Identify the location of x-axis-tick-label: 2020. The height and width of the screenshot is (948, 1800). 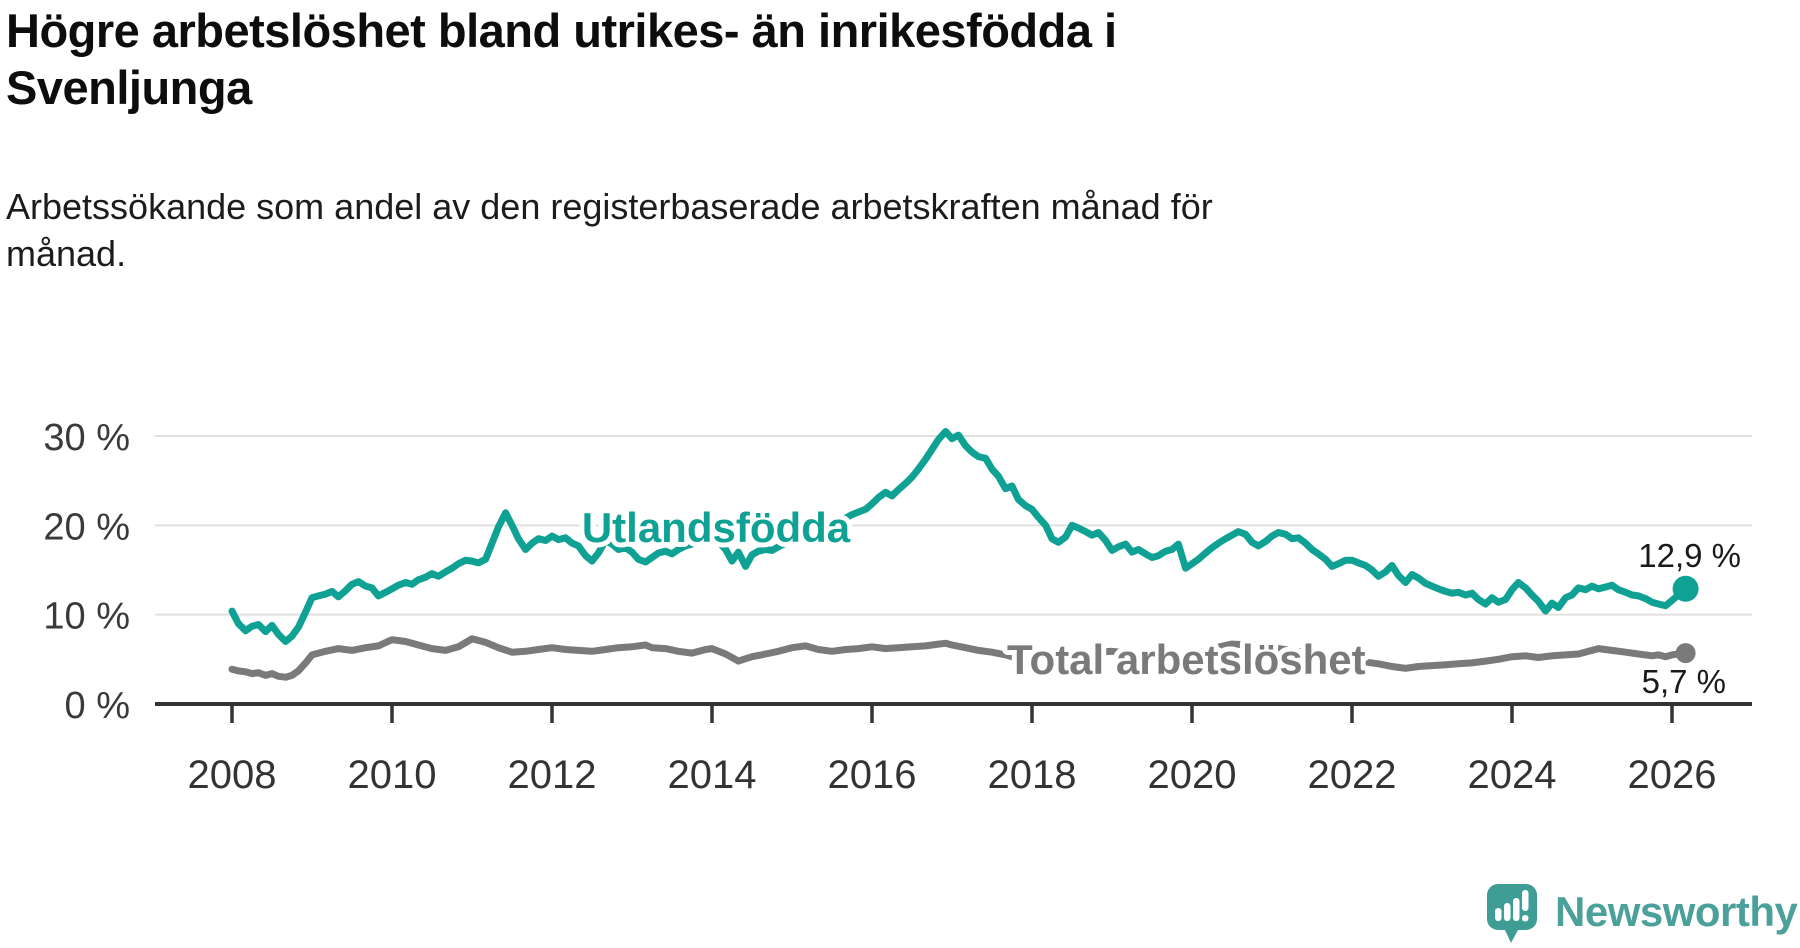
(1192, 775).